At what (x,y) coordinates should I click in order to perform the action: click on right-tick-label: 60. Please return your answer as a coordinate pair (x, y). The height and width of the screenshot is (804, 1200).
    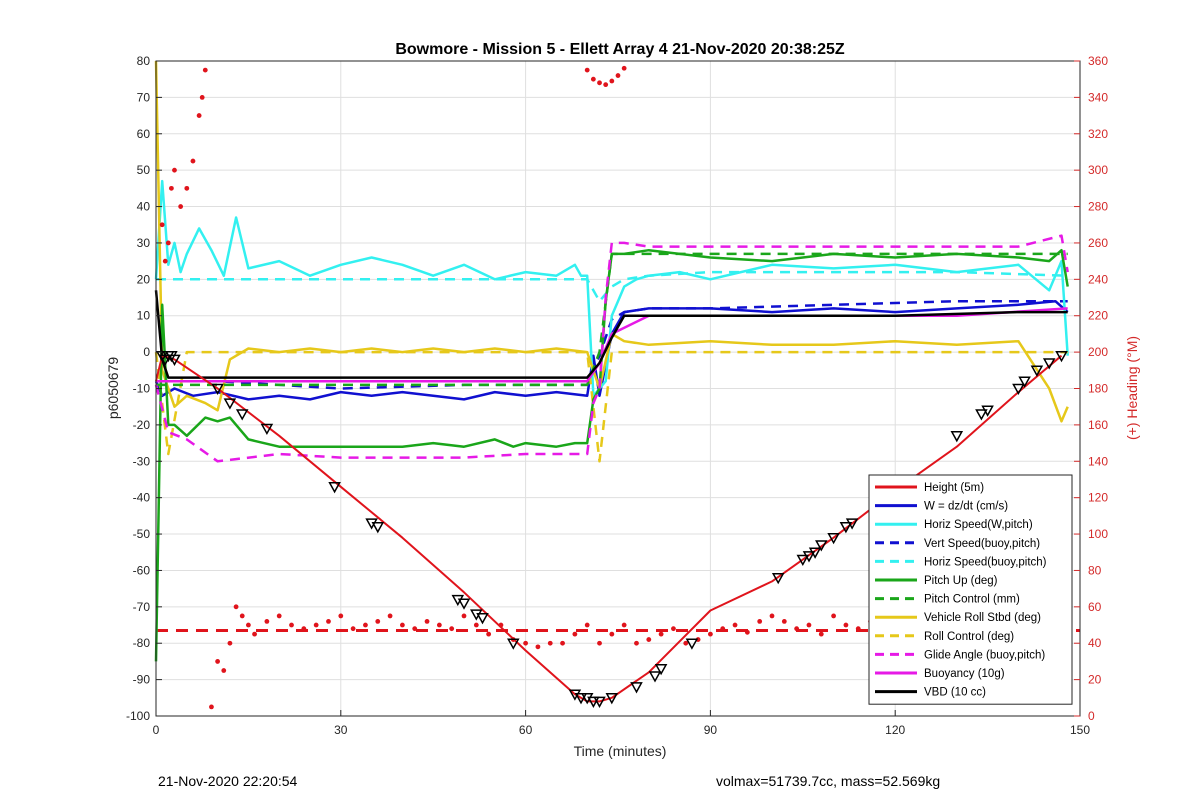
    Looking at the image, I should click on (1095, 607).